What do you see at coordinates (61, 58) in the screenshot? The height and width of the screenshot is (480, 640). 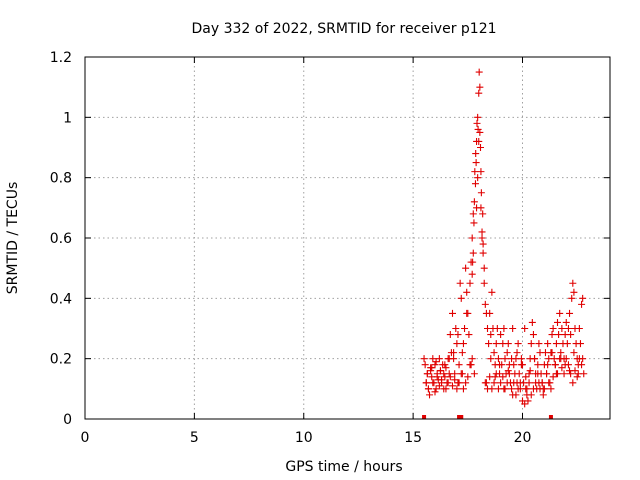 I see `y-tick-label: 1.2` at bounding box center [61, 58].